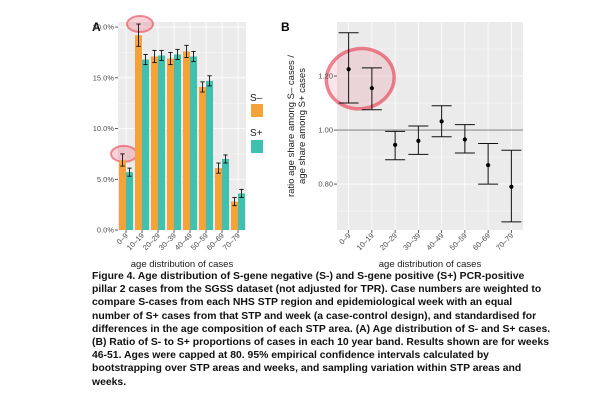  I want to click on y-tick-label: 20.0%, so click(104, 27).